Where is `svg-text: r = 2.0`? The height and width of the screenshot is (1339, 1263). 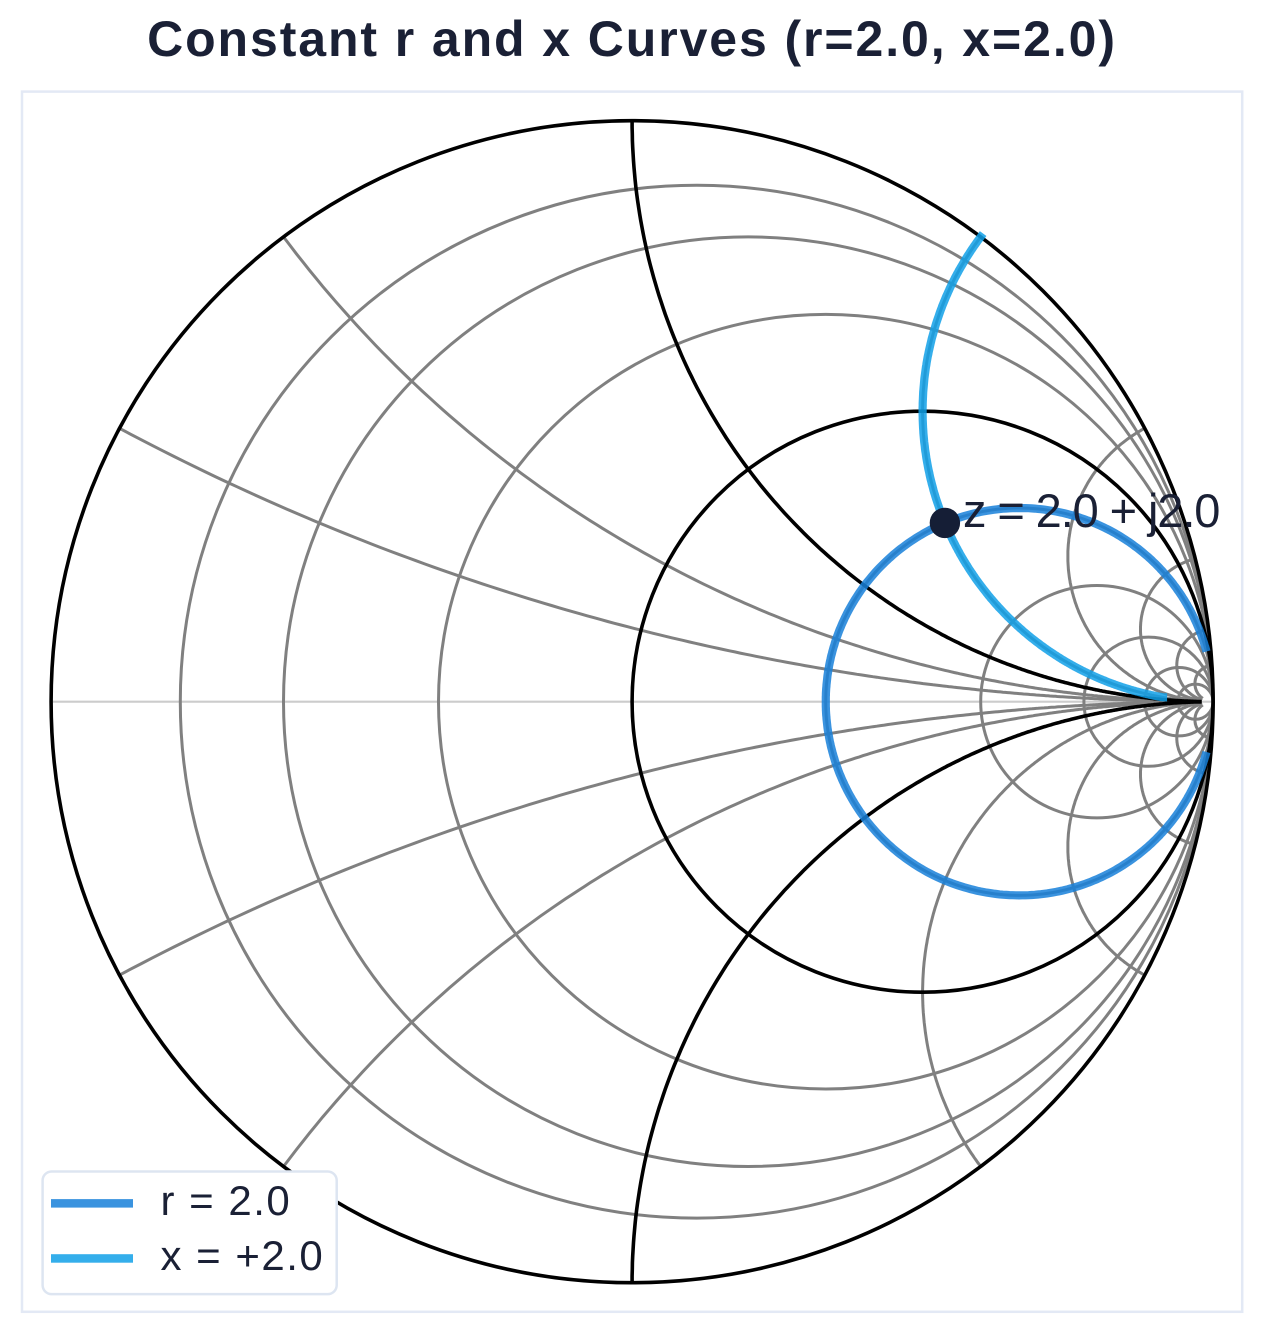 svg-text: r = 2.0 is located at coordinates (226, 1200).